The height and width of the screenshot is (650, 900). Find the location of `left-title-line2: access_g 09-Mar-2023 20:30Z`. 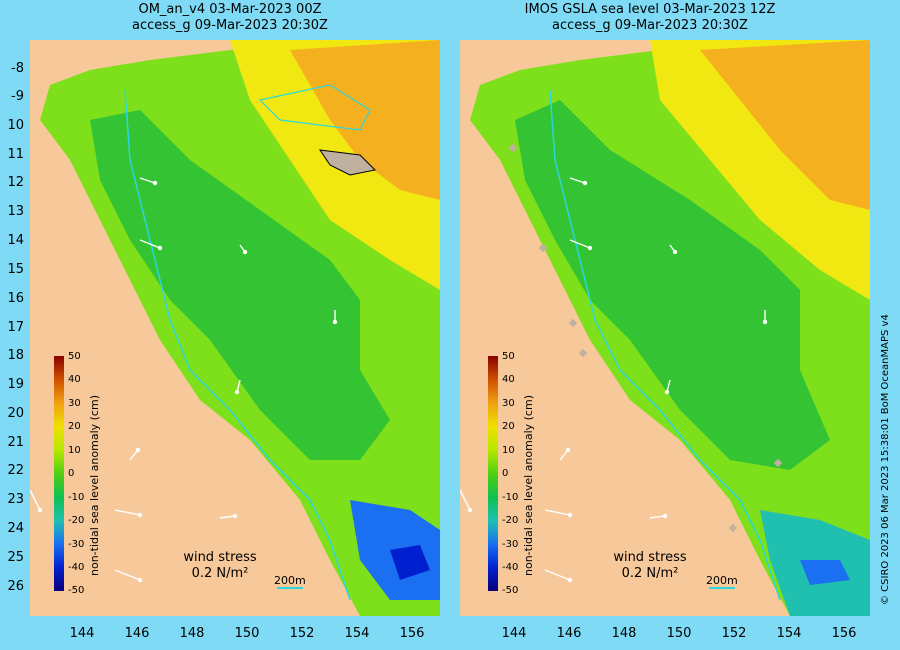

left-title-line2: access_g 09-Mar-2023 20:30Z is located at coordinates (230, 25).